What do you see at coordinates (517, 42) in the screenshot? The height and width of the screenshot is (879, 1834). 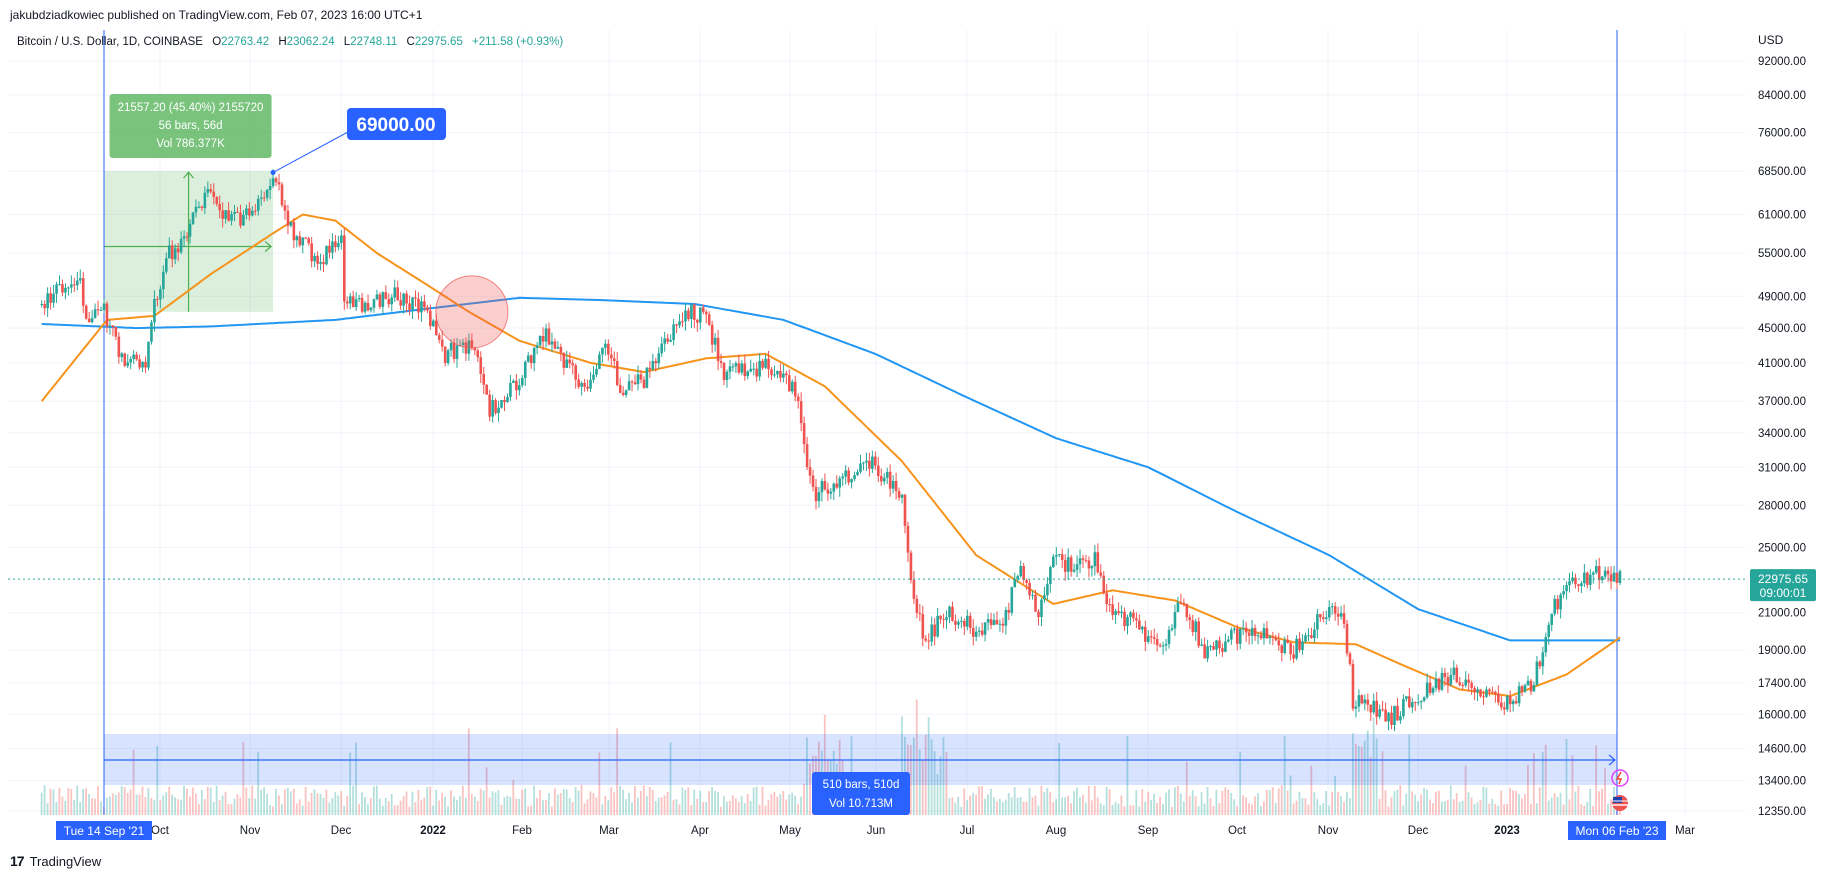 I see `legend-change: +211.58 (+0.93%)` at bounding box center [517, 42].